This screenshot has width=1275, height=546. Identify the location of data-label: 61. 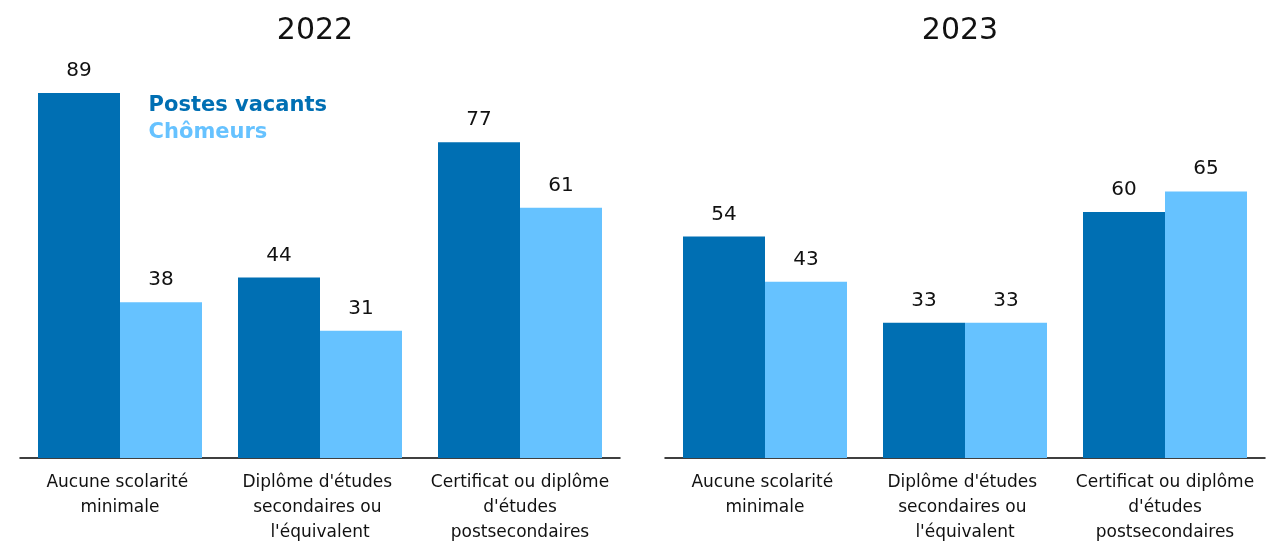
(561, 183).